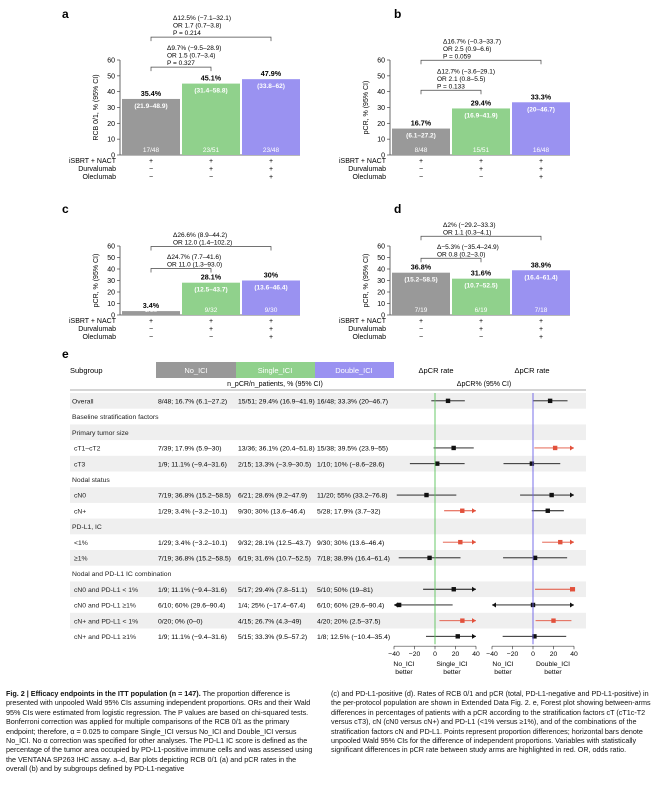 This screenshot has height=800, width=659. I want to click on design-row-label: Durvalumab, so click(367, 329).